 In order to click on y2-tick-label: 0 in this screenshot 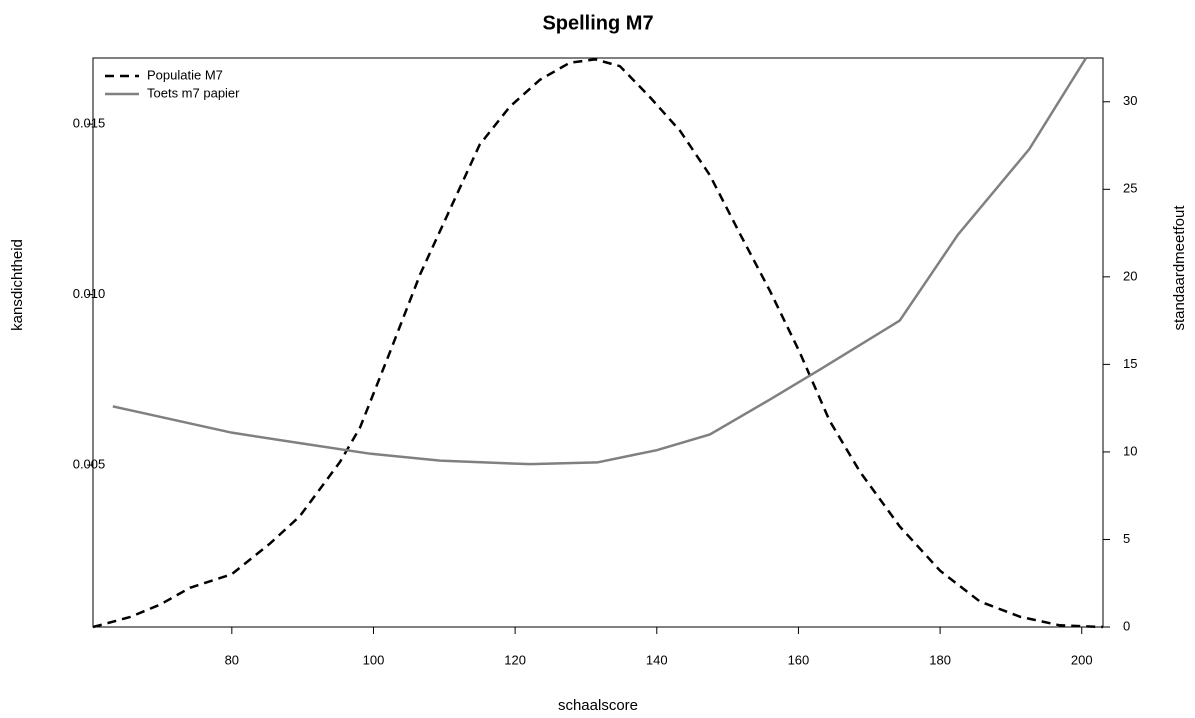, I will do `click(1126, 625)`.